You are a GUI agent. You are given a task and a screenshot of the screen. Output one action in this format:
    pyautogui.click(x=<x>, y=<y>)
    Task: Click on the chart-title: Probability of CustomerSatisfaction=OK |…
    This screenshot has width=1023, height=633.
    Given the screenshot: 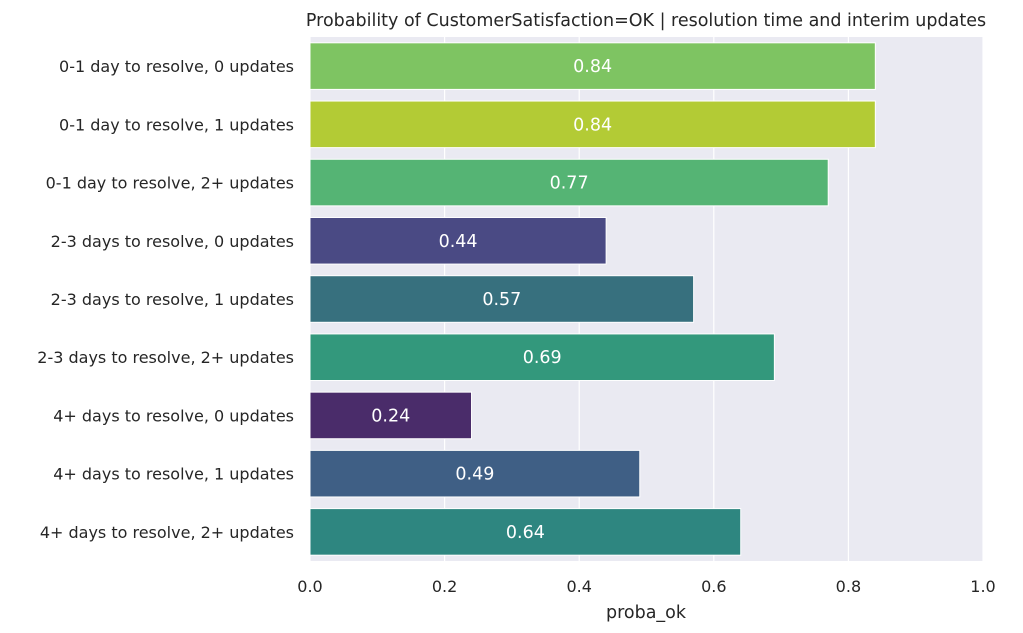 What is the action you would take?
    pyautogui.click(x=646, y=21)
    